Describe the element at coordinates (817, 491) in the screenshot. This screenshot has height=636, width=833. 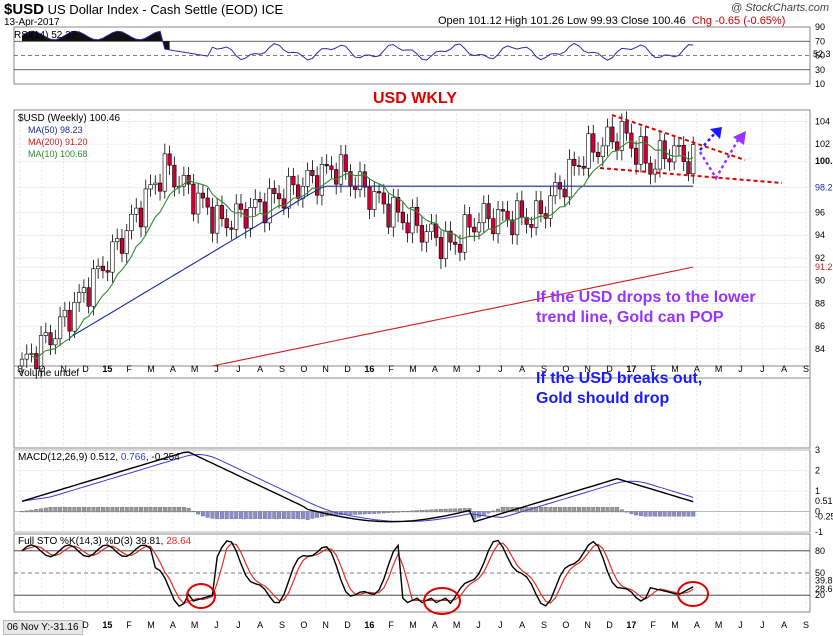
I see `macd-tick-label: 1` at that location.